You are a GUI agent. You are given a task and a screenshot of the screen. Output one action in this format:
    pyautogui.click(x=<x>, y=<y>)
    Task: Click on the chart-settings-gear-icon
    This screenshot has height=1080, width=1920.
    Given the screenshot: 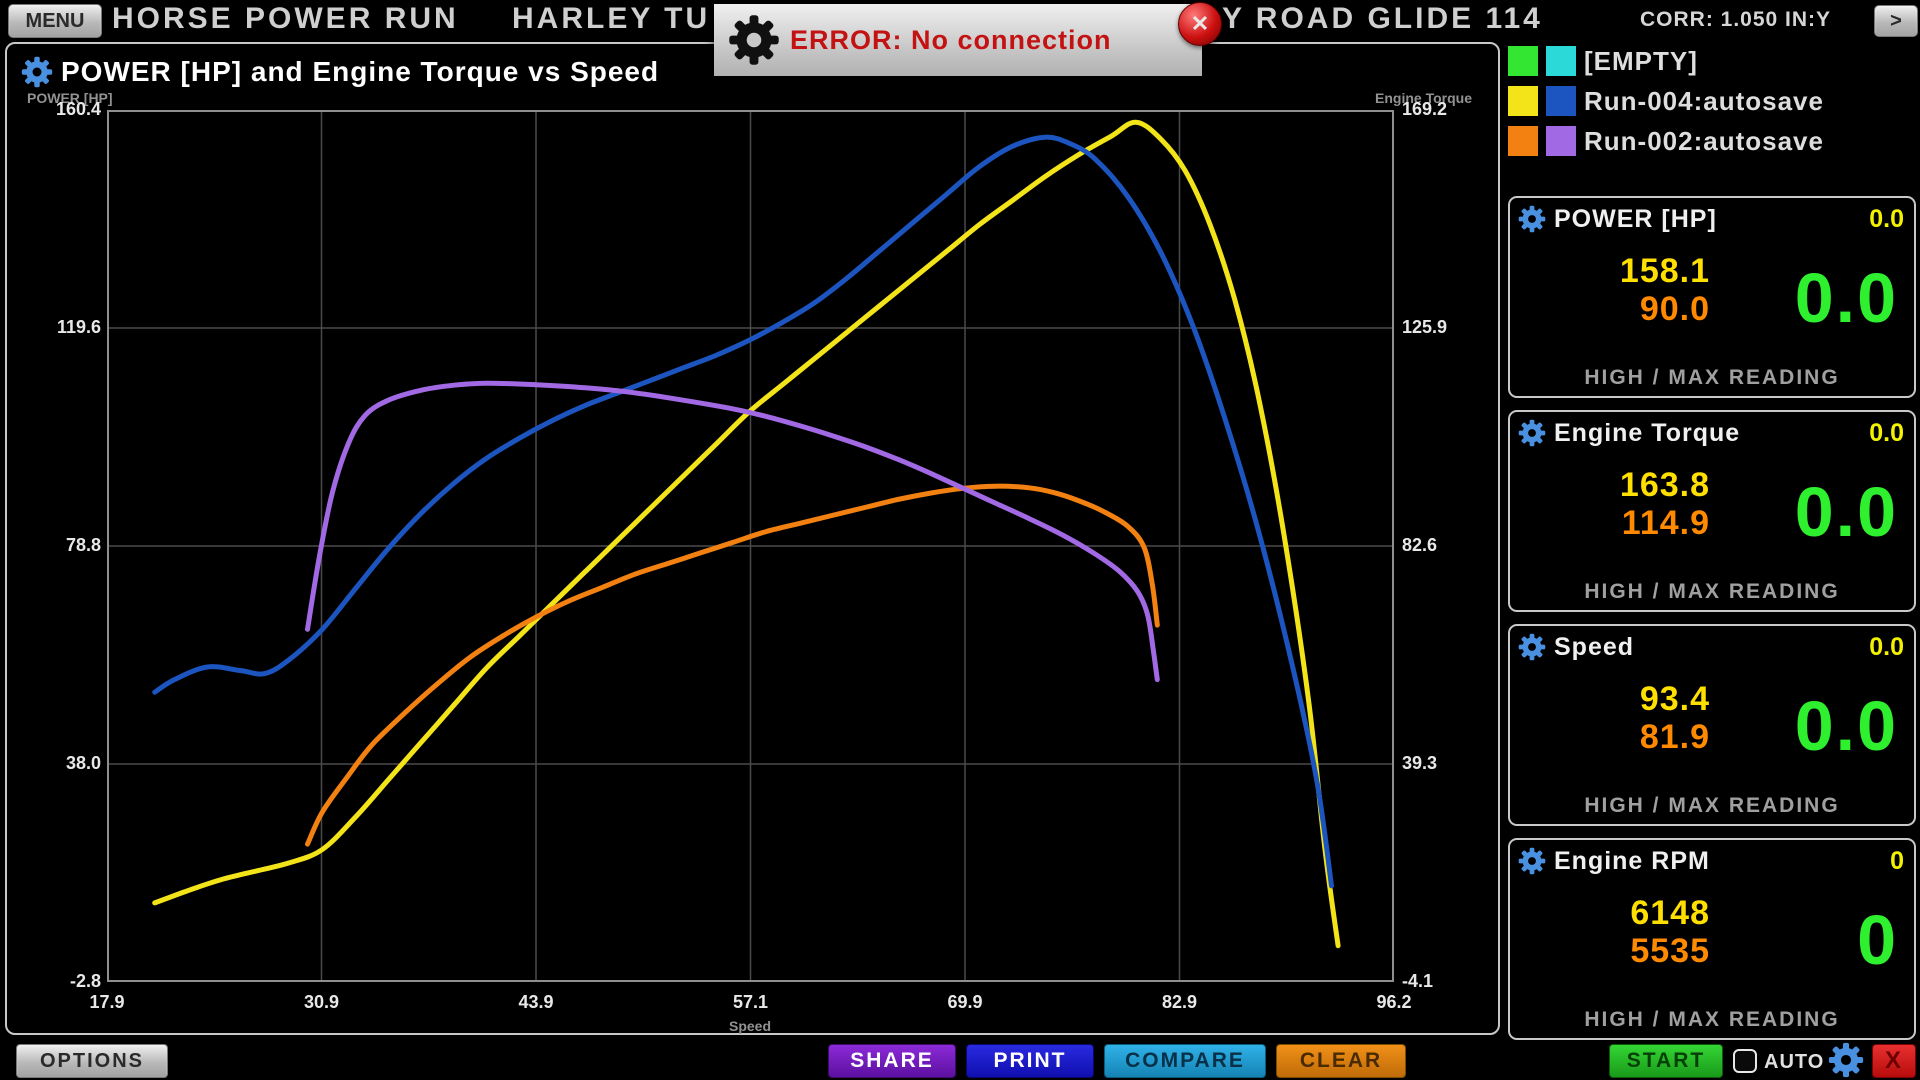 What is the action you would take?
    pyautogui.click(x=37, y=72)
    